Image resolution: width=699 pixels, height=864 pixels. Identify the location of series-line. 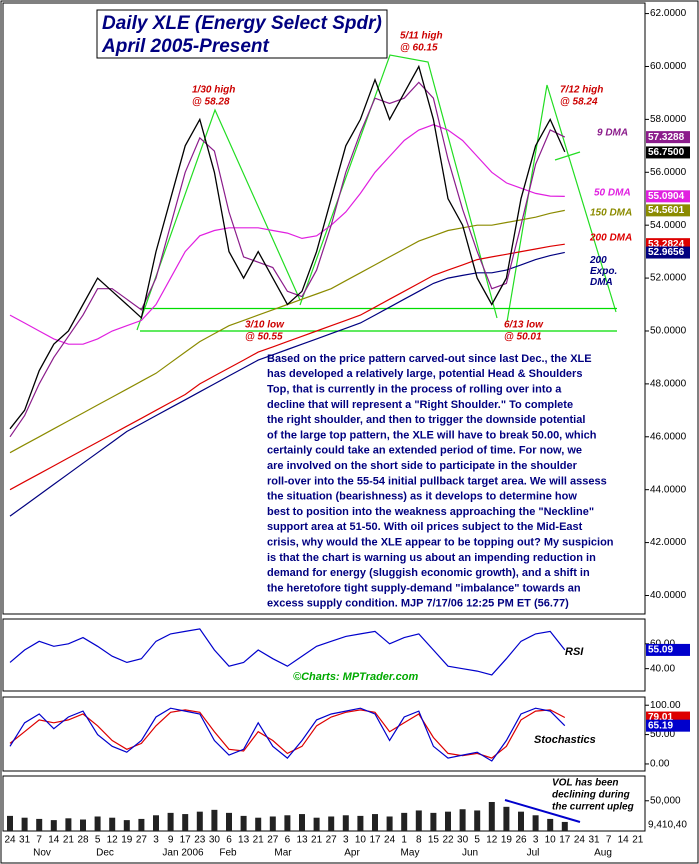
(287, 734).